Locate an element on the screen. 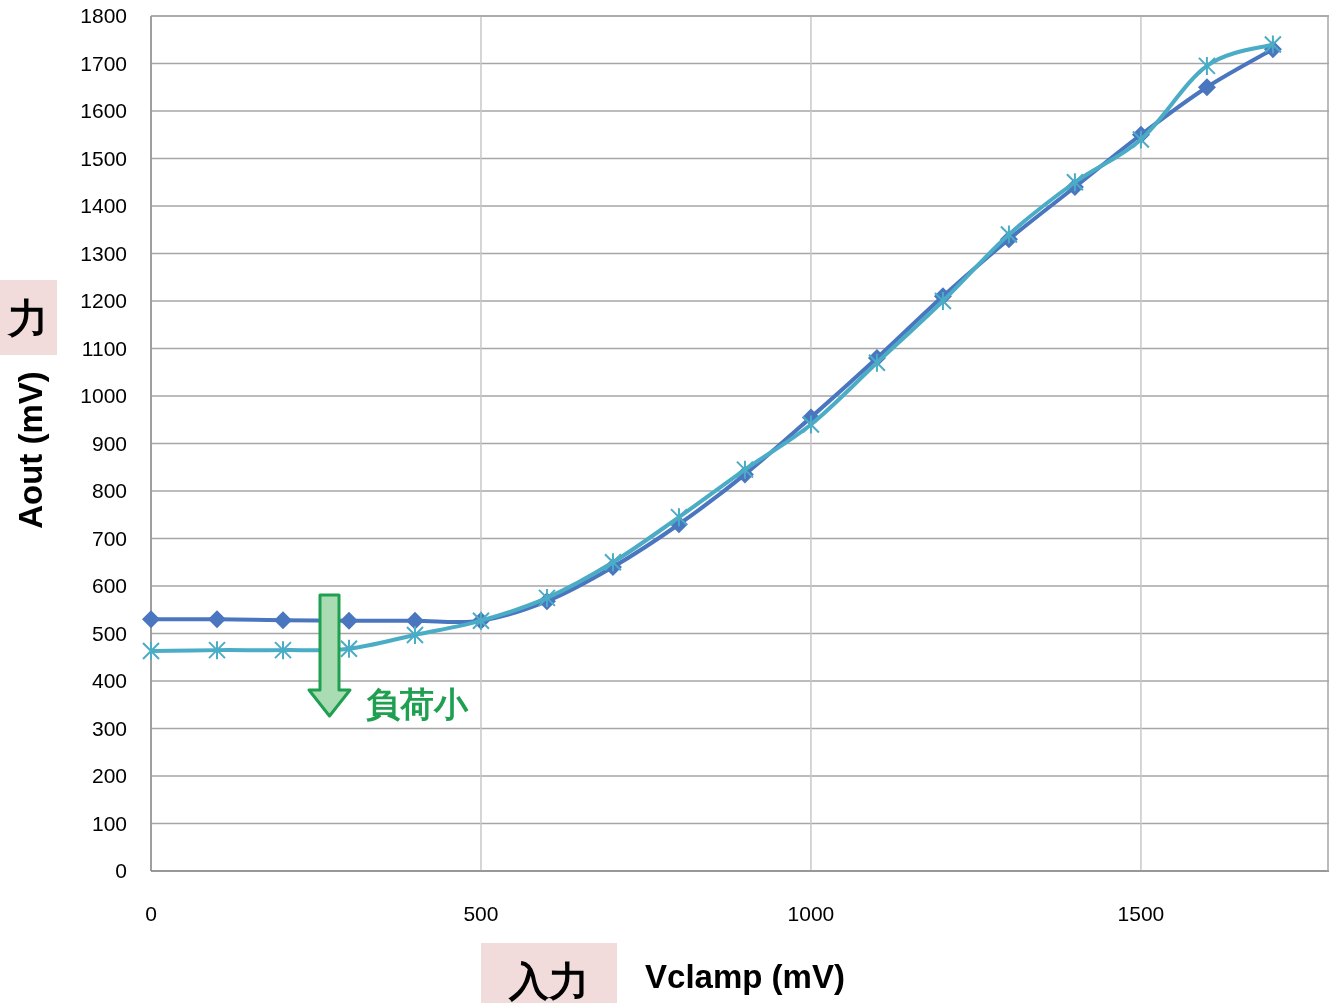 This screenshot has width=1329, height=1003. y-tick-label: 900 is located at coordinates (109, 443).